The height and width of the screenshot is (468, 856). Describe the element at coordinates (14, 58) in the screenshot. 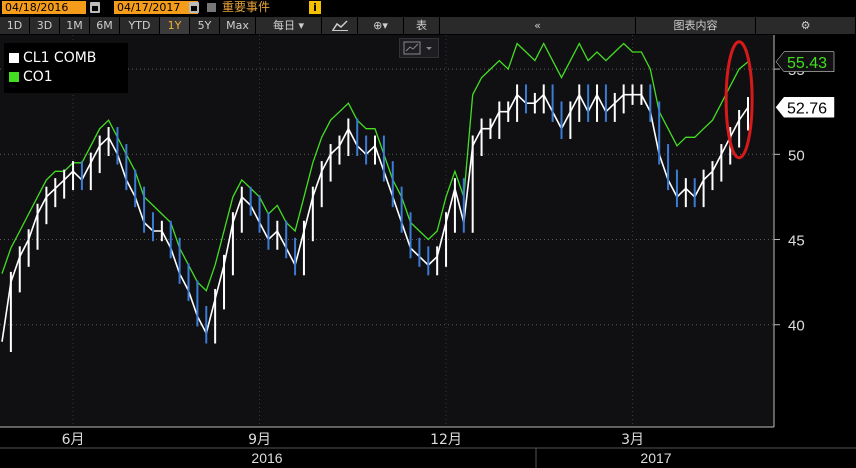

I see `legend-swatch-cl1` at that location.